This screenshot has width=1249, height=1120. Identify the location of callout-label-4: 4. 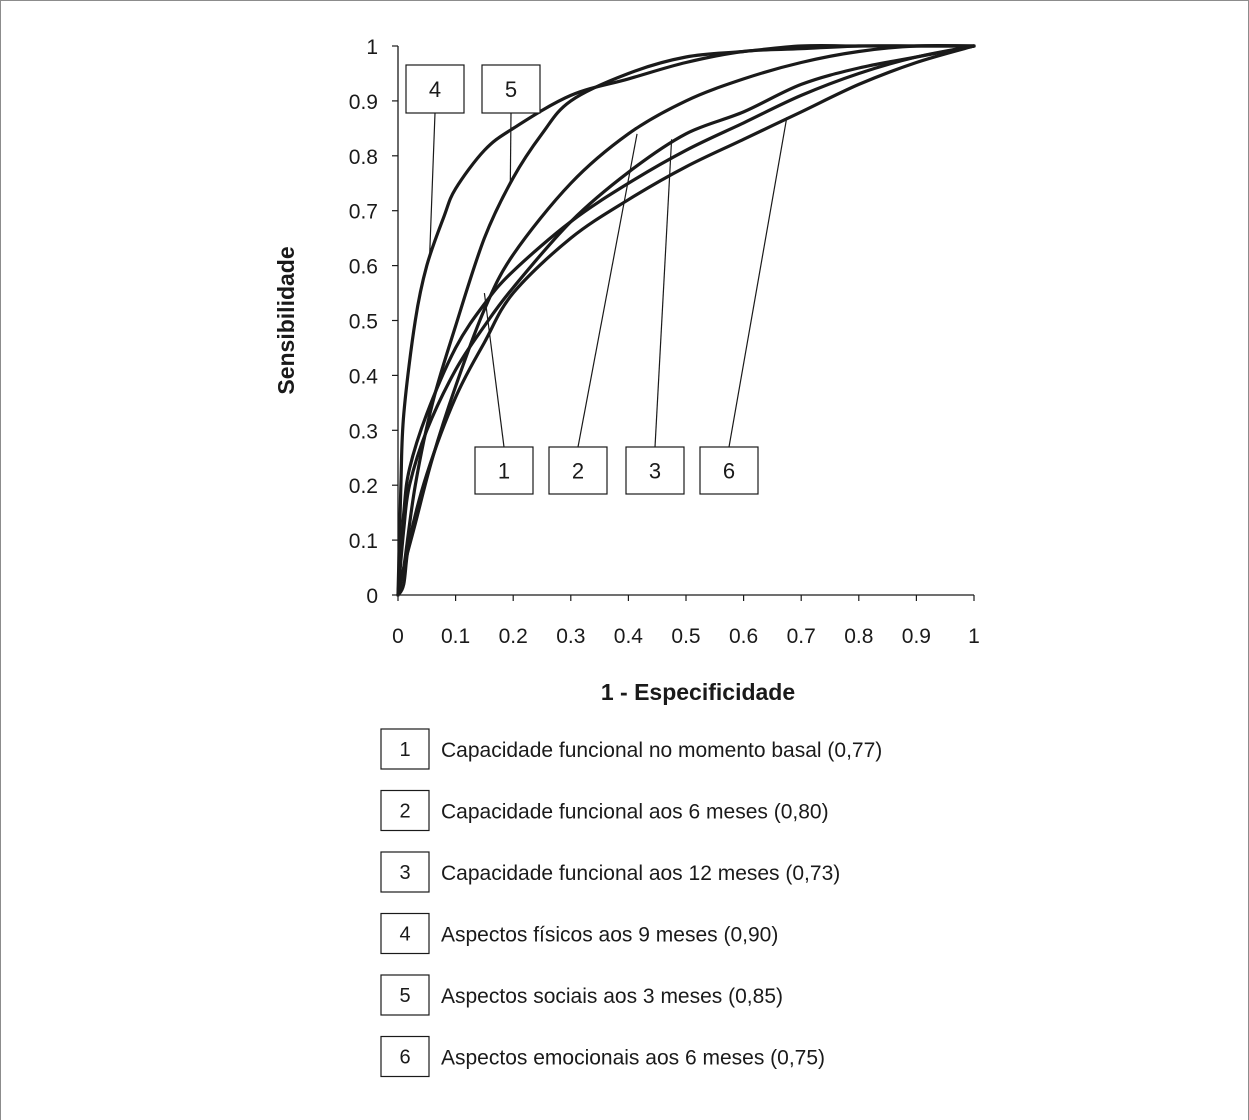
(435, 89).